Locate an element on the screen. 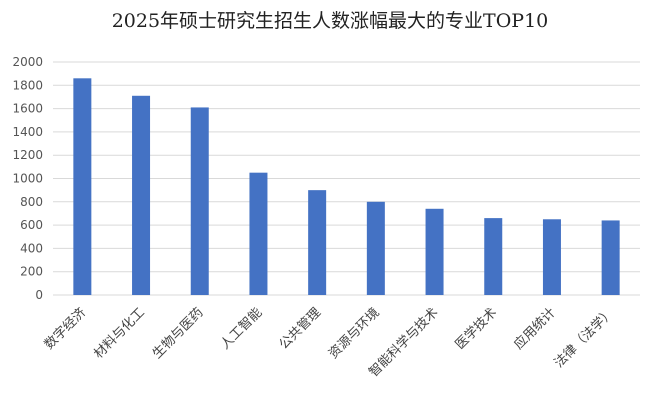 The image size is (660, 407). y-tick-label: 2000 is located at coordinates (27, 62).